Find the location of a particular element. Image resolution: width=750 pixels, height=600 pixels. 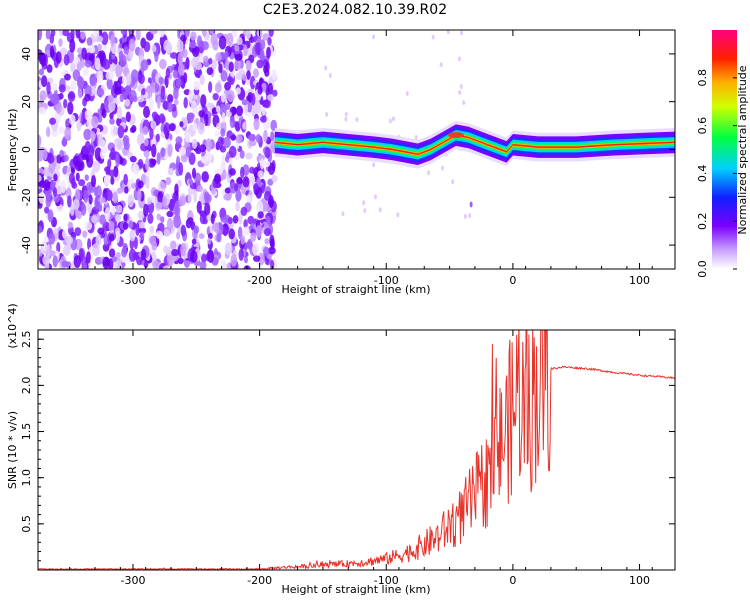

colorbar-tick-label: 0.2 is located at coordinates (702, 221).